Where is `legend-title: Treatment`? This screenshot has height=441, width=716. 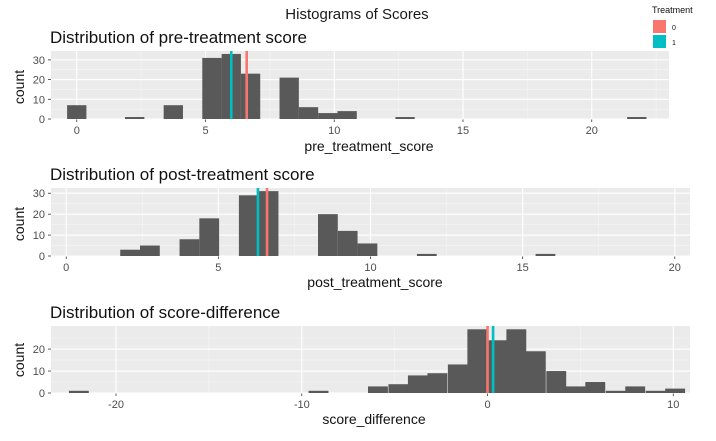 legend-title: Treatment is located at coordinates (672, 10).